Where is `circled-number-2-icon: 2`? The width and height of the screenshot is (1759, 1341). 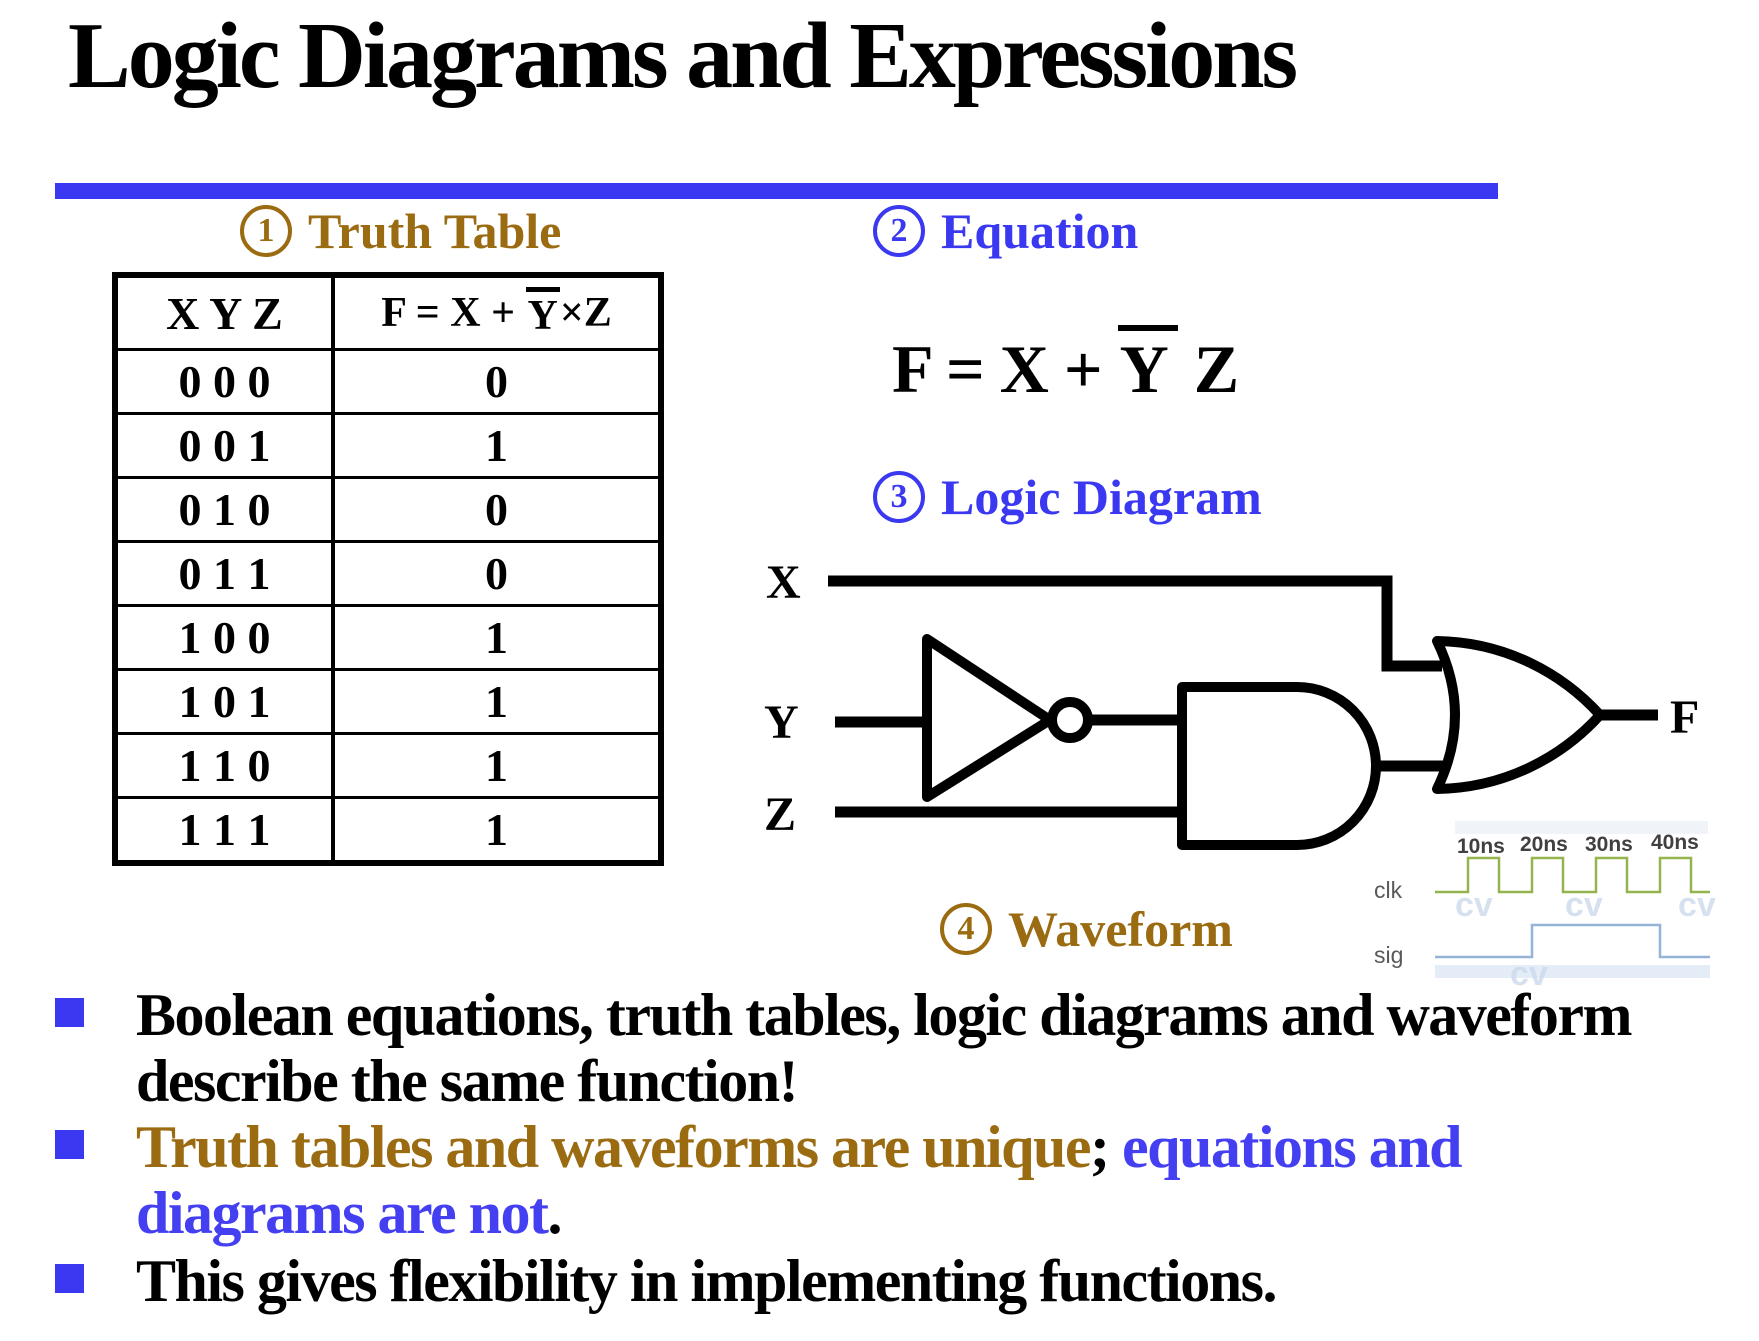
circled-number-2-icon: 2 is located at coordinates (899, 231).